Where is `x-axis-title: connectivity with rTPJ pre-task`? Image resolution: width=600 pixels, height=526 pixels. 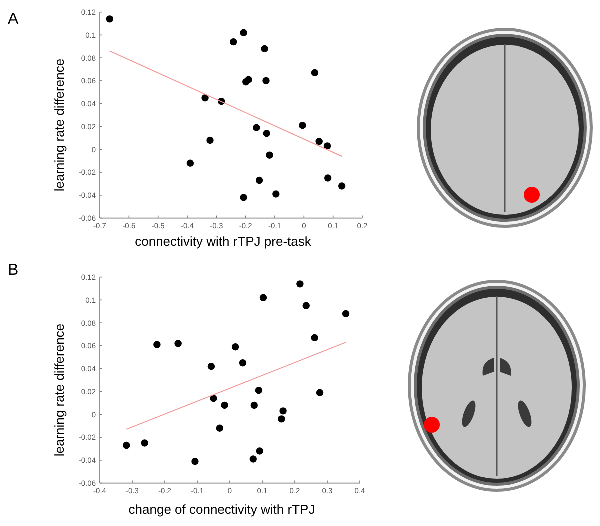 x-axis-title: connectivity with rTPJ pre-task is located at coordinates (223, 241).